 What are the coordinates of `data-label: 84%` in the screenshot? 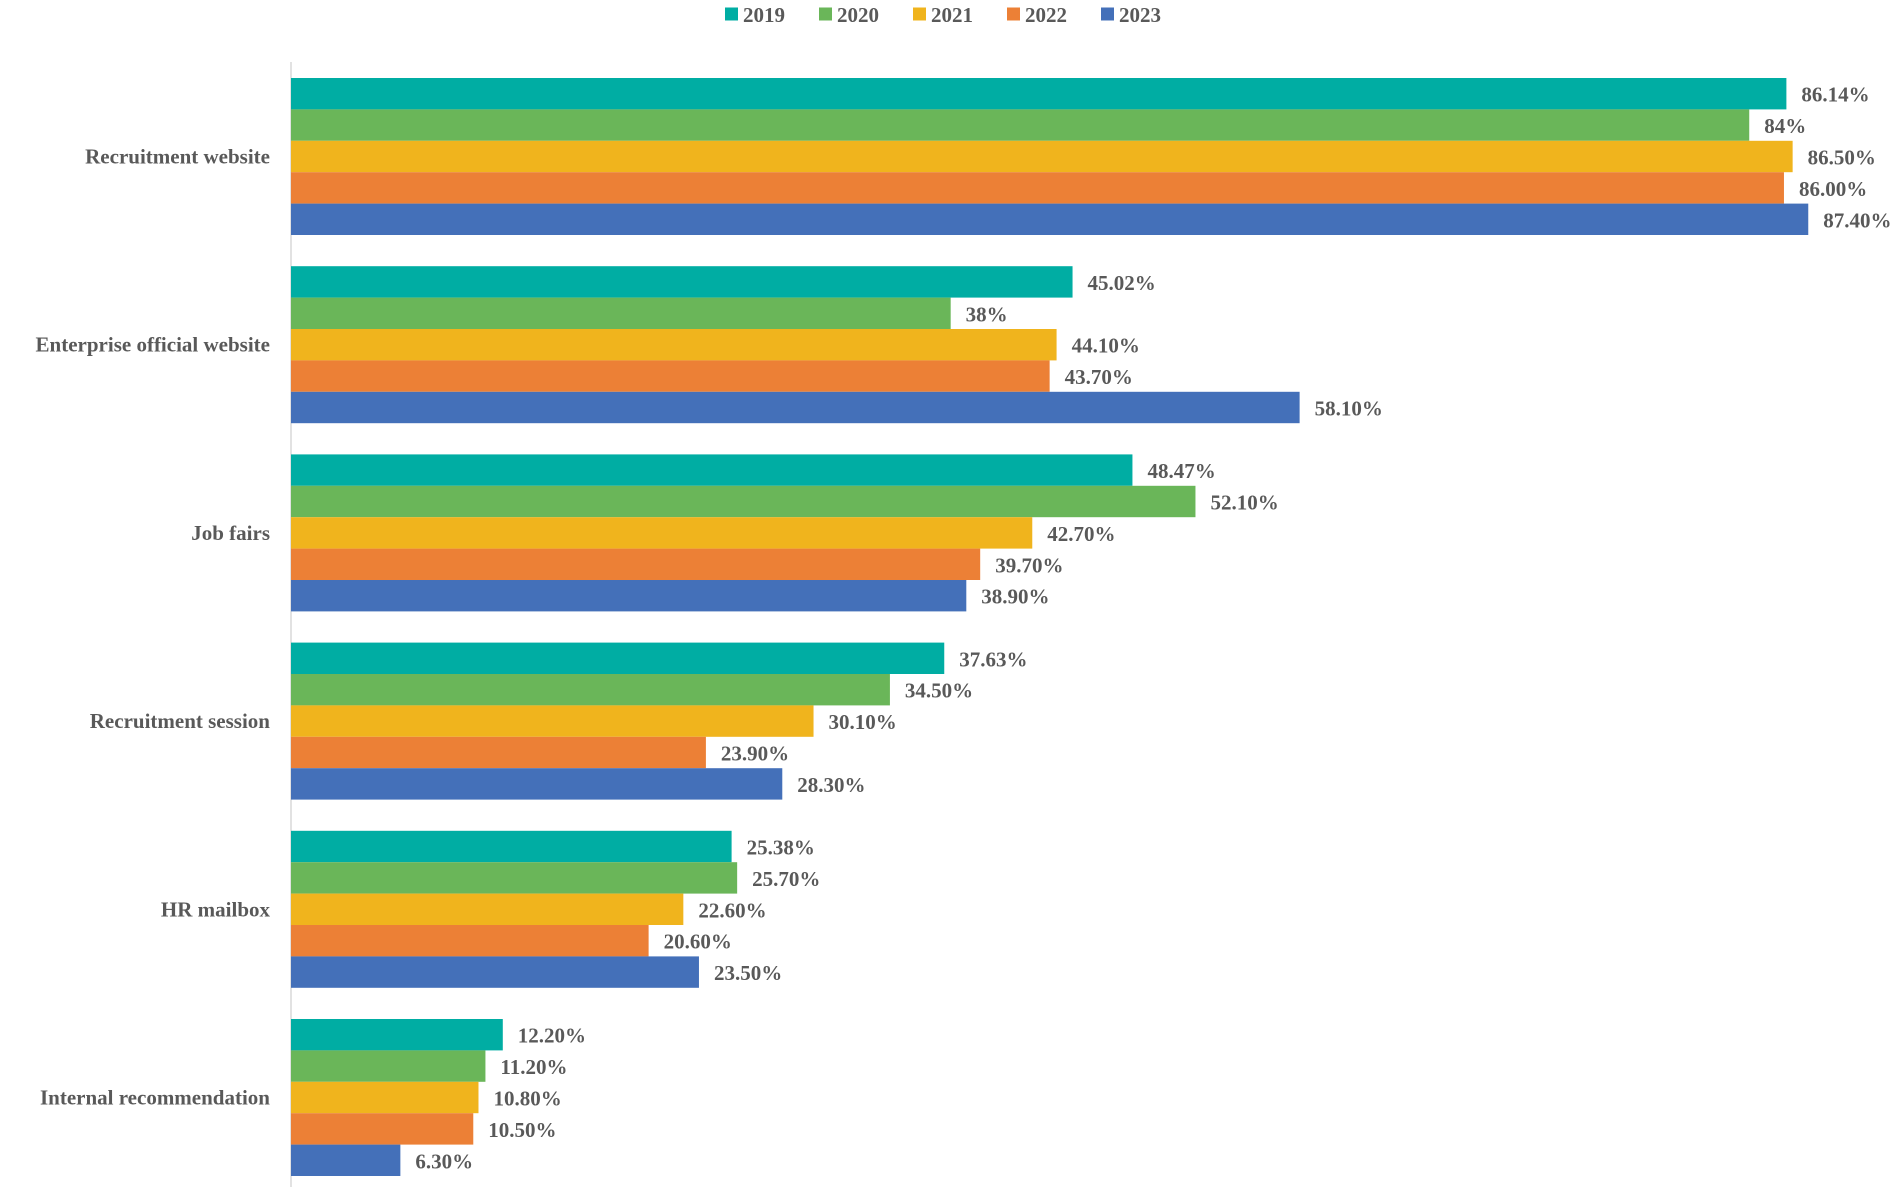 It's located at (1785, 126).